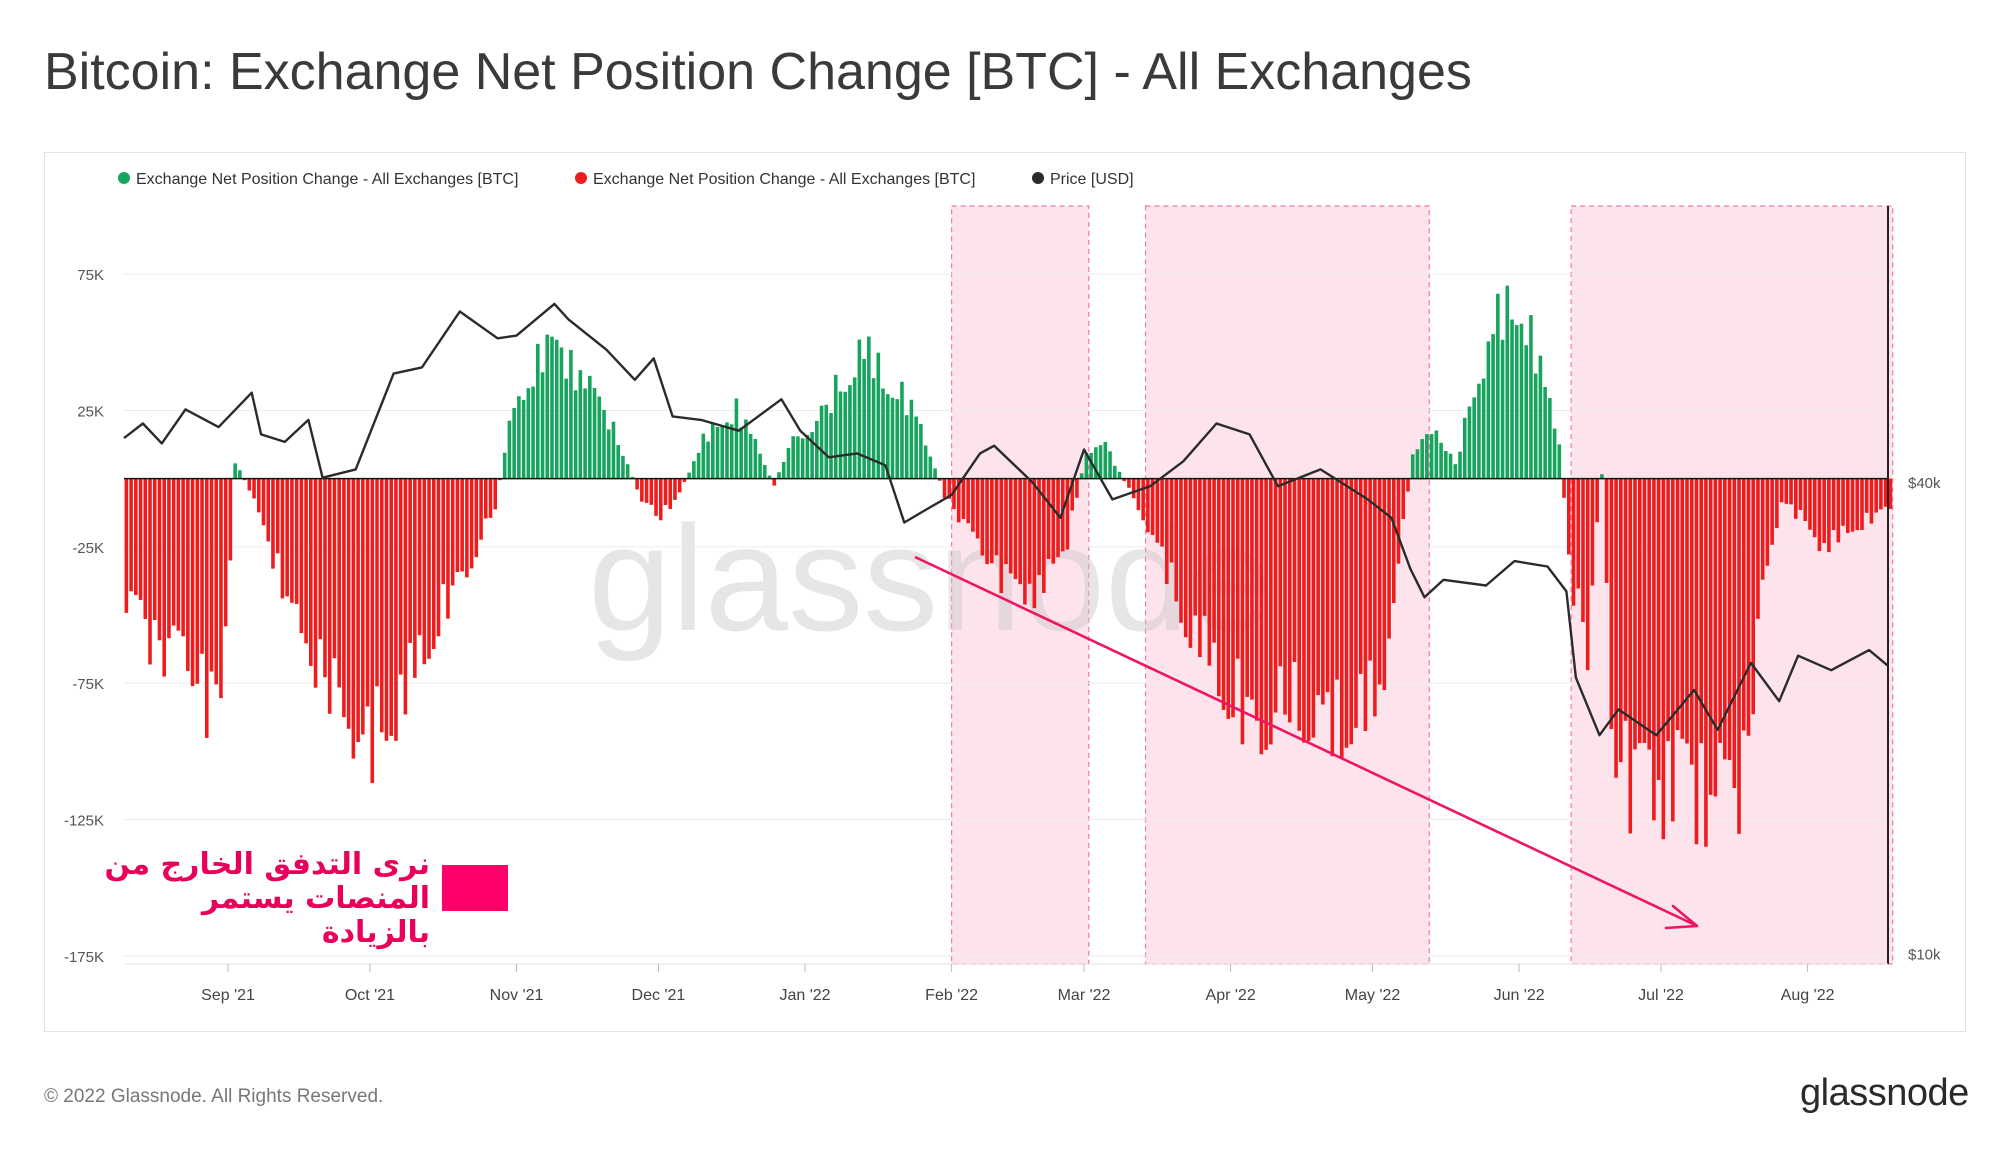 Image resolution: width=2000 pixels, height=1152 pixels. Describe the element at coordinates (90, 411) in the screenshot. I see `y-tick-label: 25K` at that location.